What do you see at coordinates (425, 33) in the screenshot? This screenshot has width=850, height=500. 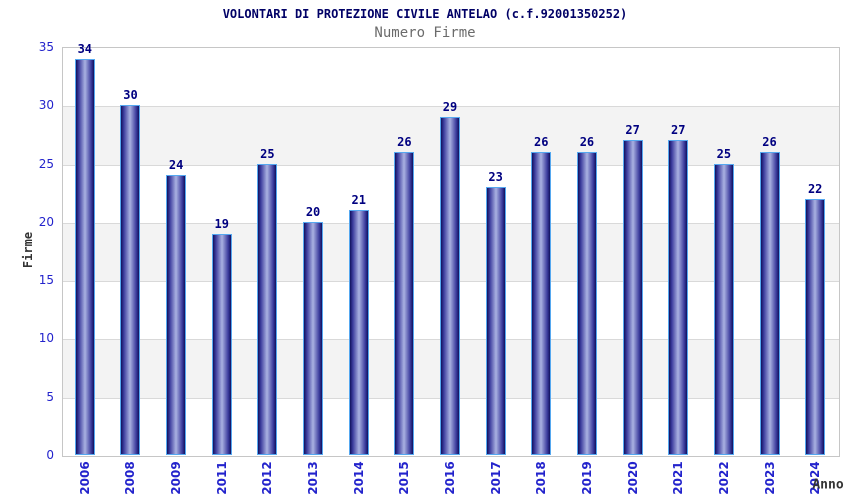 I see `chart-subtitle: Numero Firme` at bounding box center [425, 33].